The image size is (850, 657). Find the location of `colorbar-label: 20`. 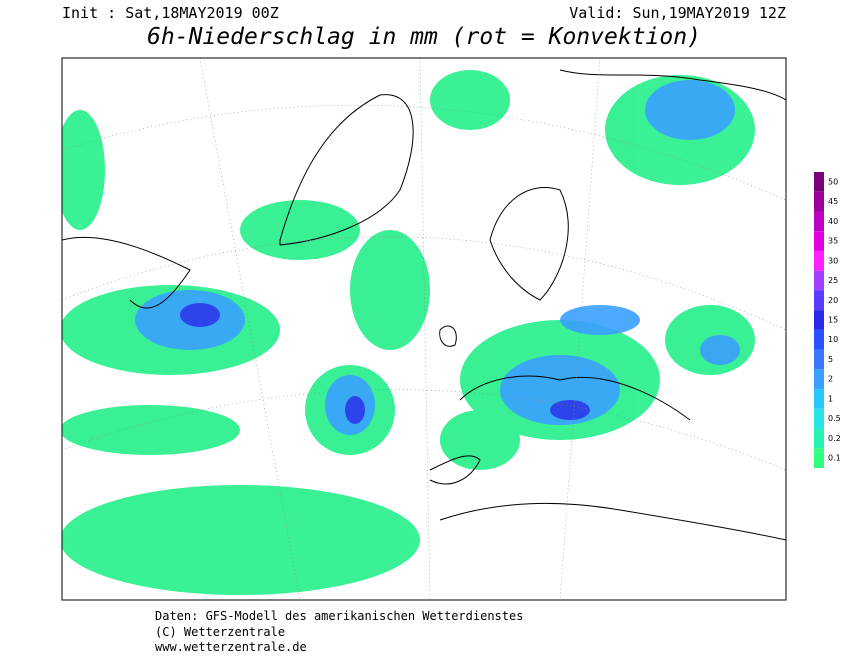

colorbar-label: 20 is located at coordinates (833, 300).